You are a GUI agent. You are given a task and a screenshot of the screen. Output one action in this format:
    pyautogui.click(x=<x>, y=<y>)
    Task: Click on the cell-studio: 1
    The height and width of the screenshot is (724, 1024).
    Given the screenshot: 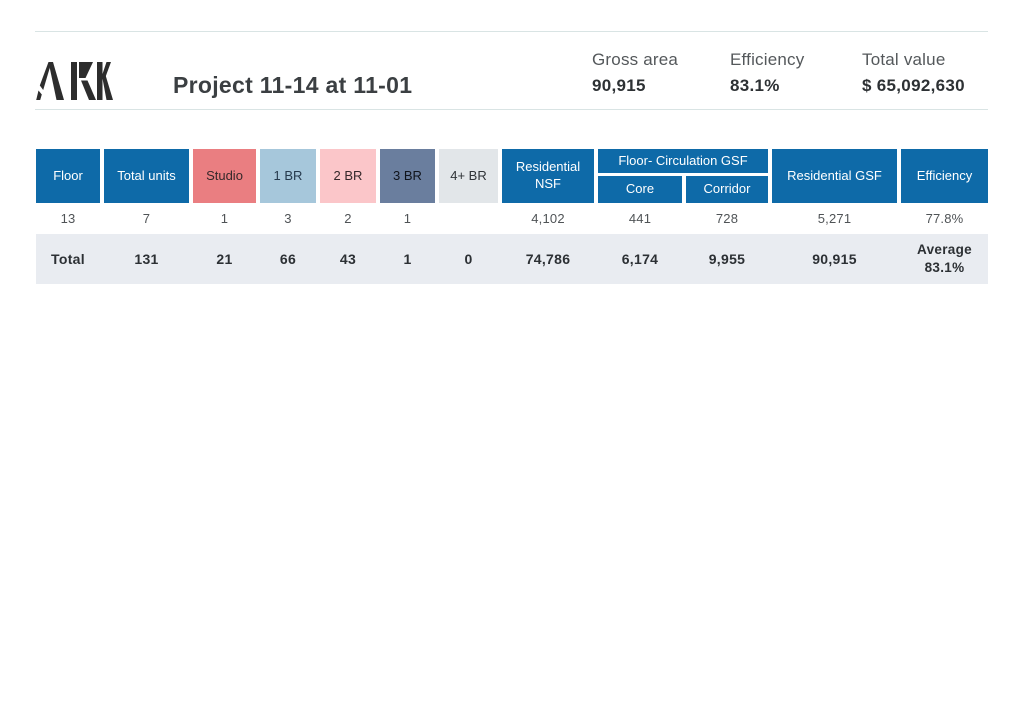 What is the action you would take?
    pyautogui.click(x=224, y=218)
    